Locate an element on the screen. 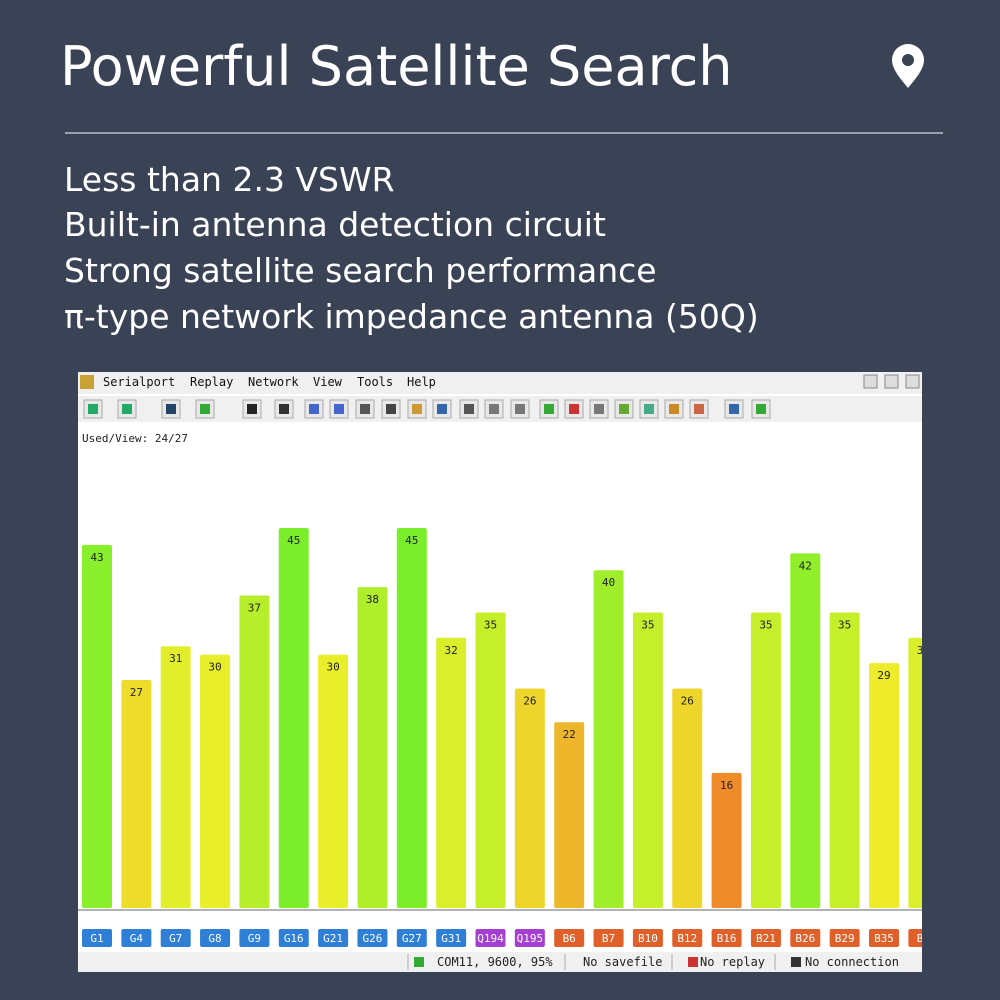 The image size is (1000, 1000). category-label: G31 is located at coordinates (451, 938).